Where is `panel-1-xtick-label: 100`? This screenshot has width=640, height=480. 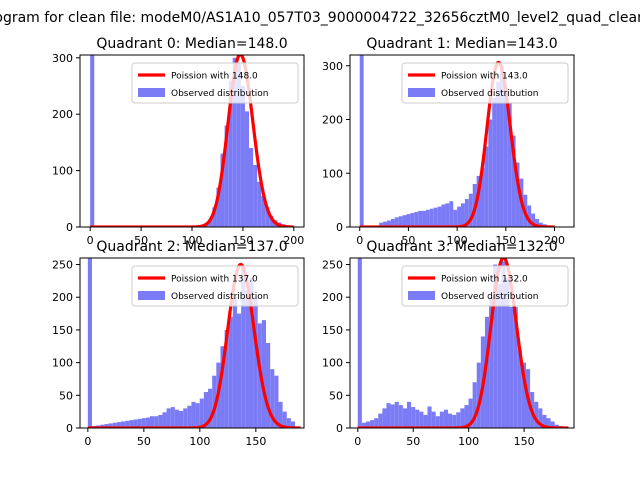
panel-1-xtick-label: 100 is located at coordinates (457, 240).